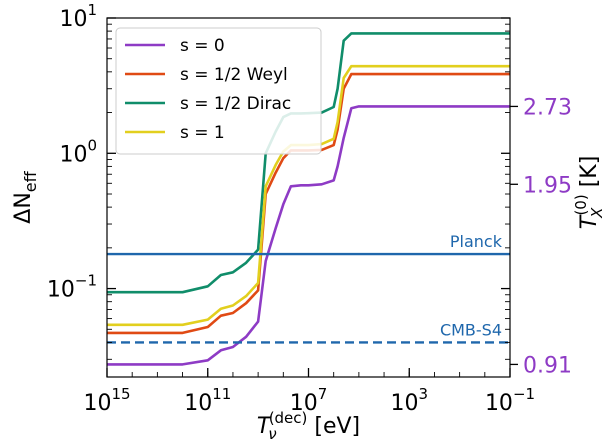 This screenshot has width=611, height=445. What do you see at coordinates (589, 193) in the screenshot?
I see `y2-axis-title: TX(0) [K]` at bounding box center [589, 193].